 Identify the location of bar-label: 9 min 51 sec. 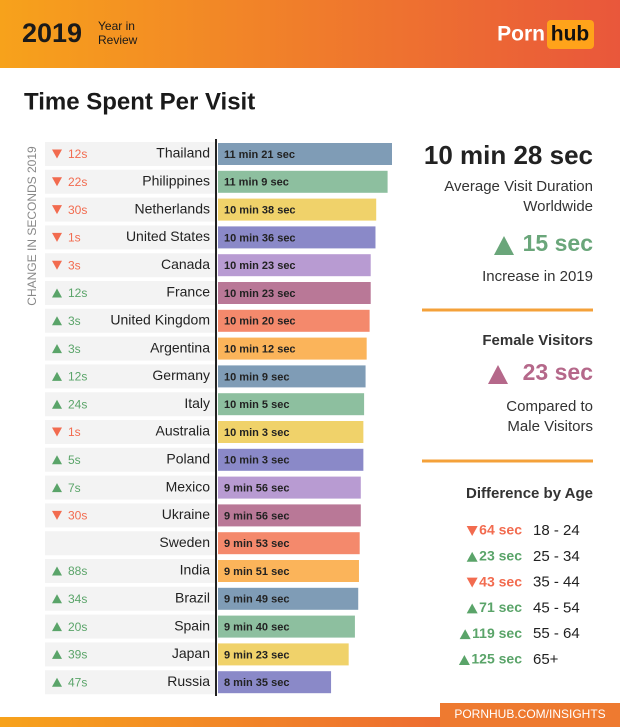
(256, 572).